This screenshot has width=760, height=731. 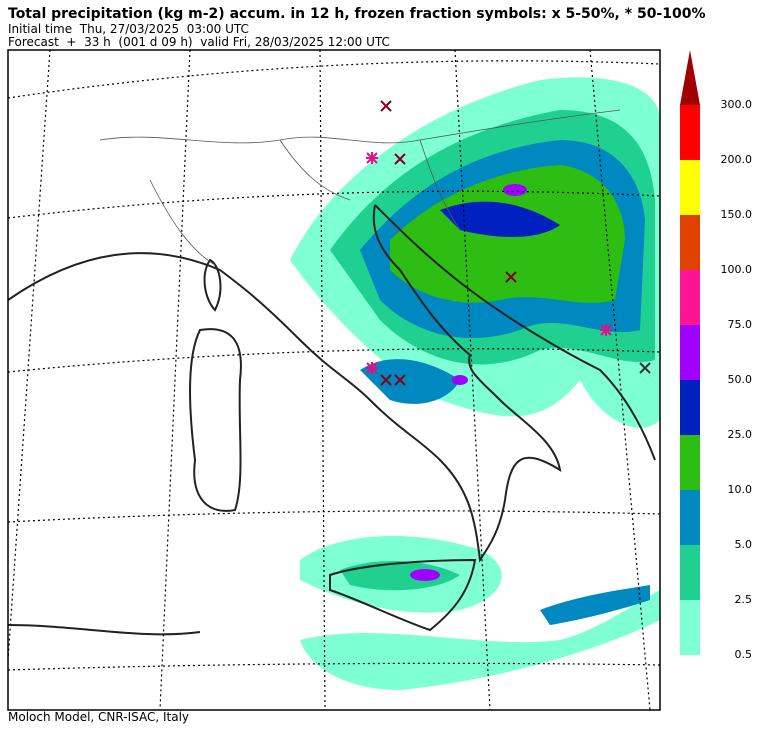 I want to click on colorbar-label: 300.0, so click(x=737, y=104).